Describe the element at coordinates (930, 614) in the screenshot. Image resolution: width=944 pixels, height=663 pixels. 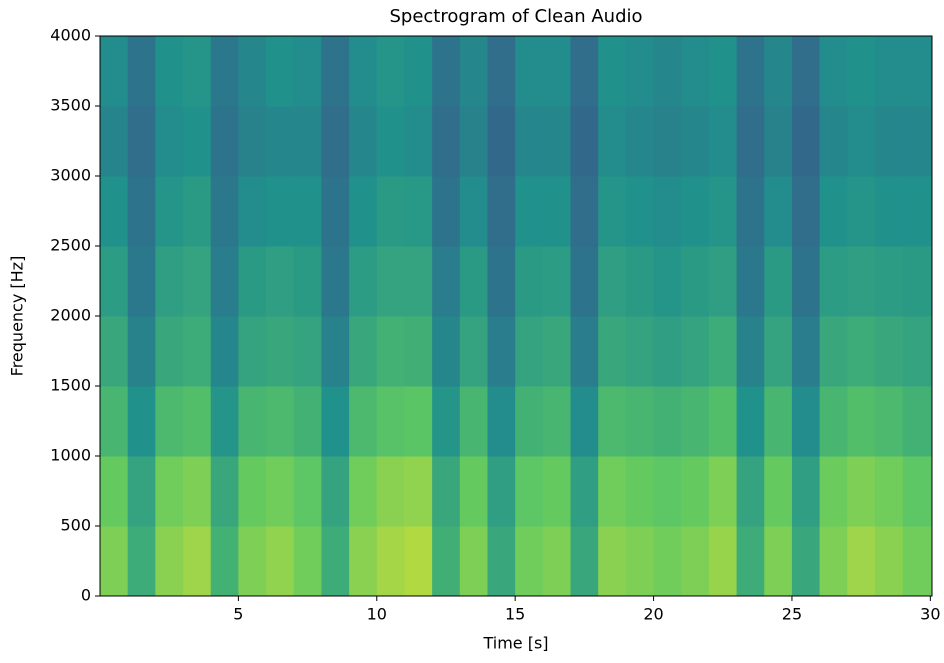
I see `x-tick-label: 30` at that location.